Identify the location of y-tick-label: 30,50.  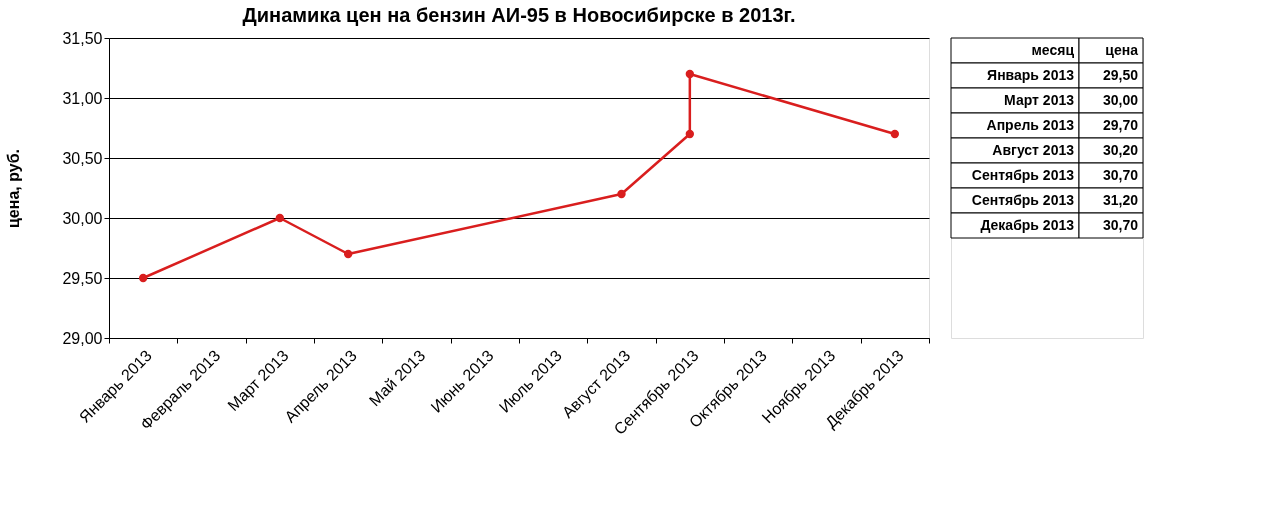
(82, 158).